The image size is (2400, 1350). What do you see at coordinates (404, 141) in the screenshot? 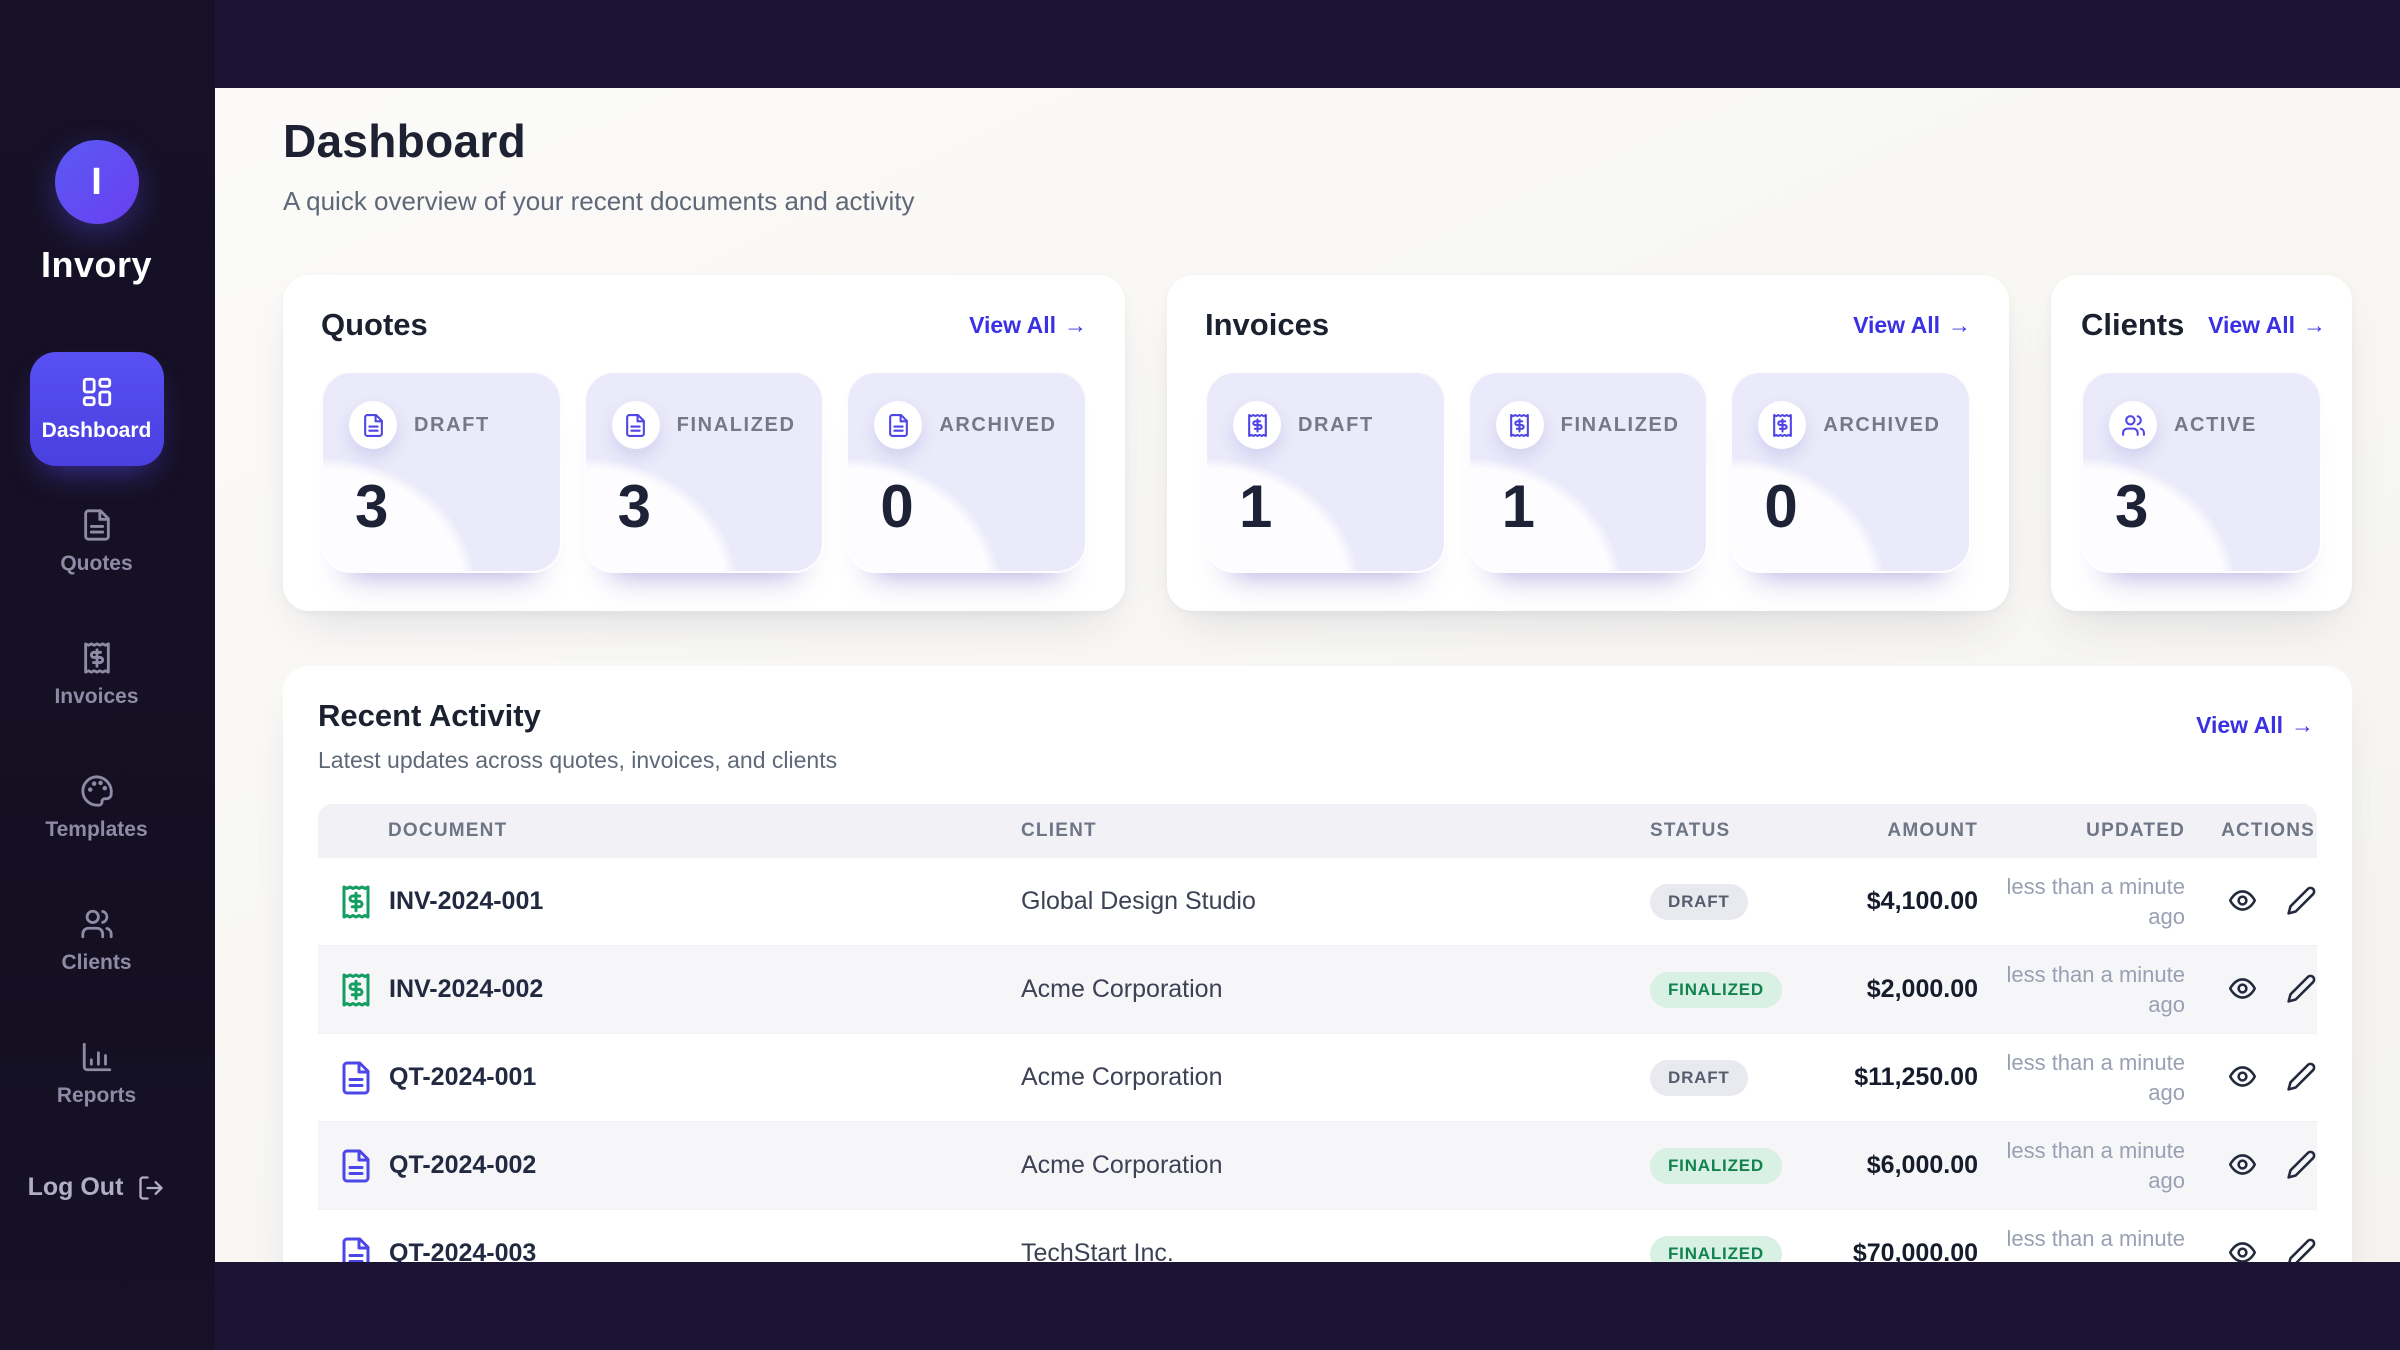
I see `page-title: Dashboard` at bounding box center [404, 141].